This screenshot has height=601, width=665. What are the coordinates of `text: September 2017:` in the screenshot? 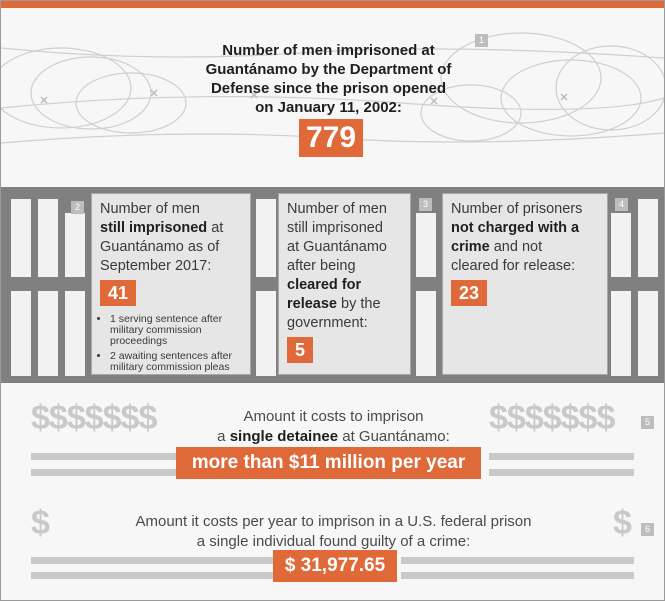 It's located at (156, 266).